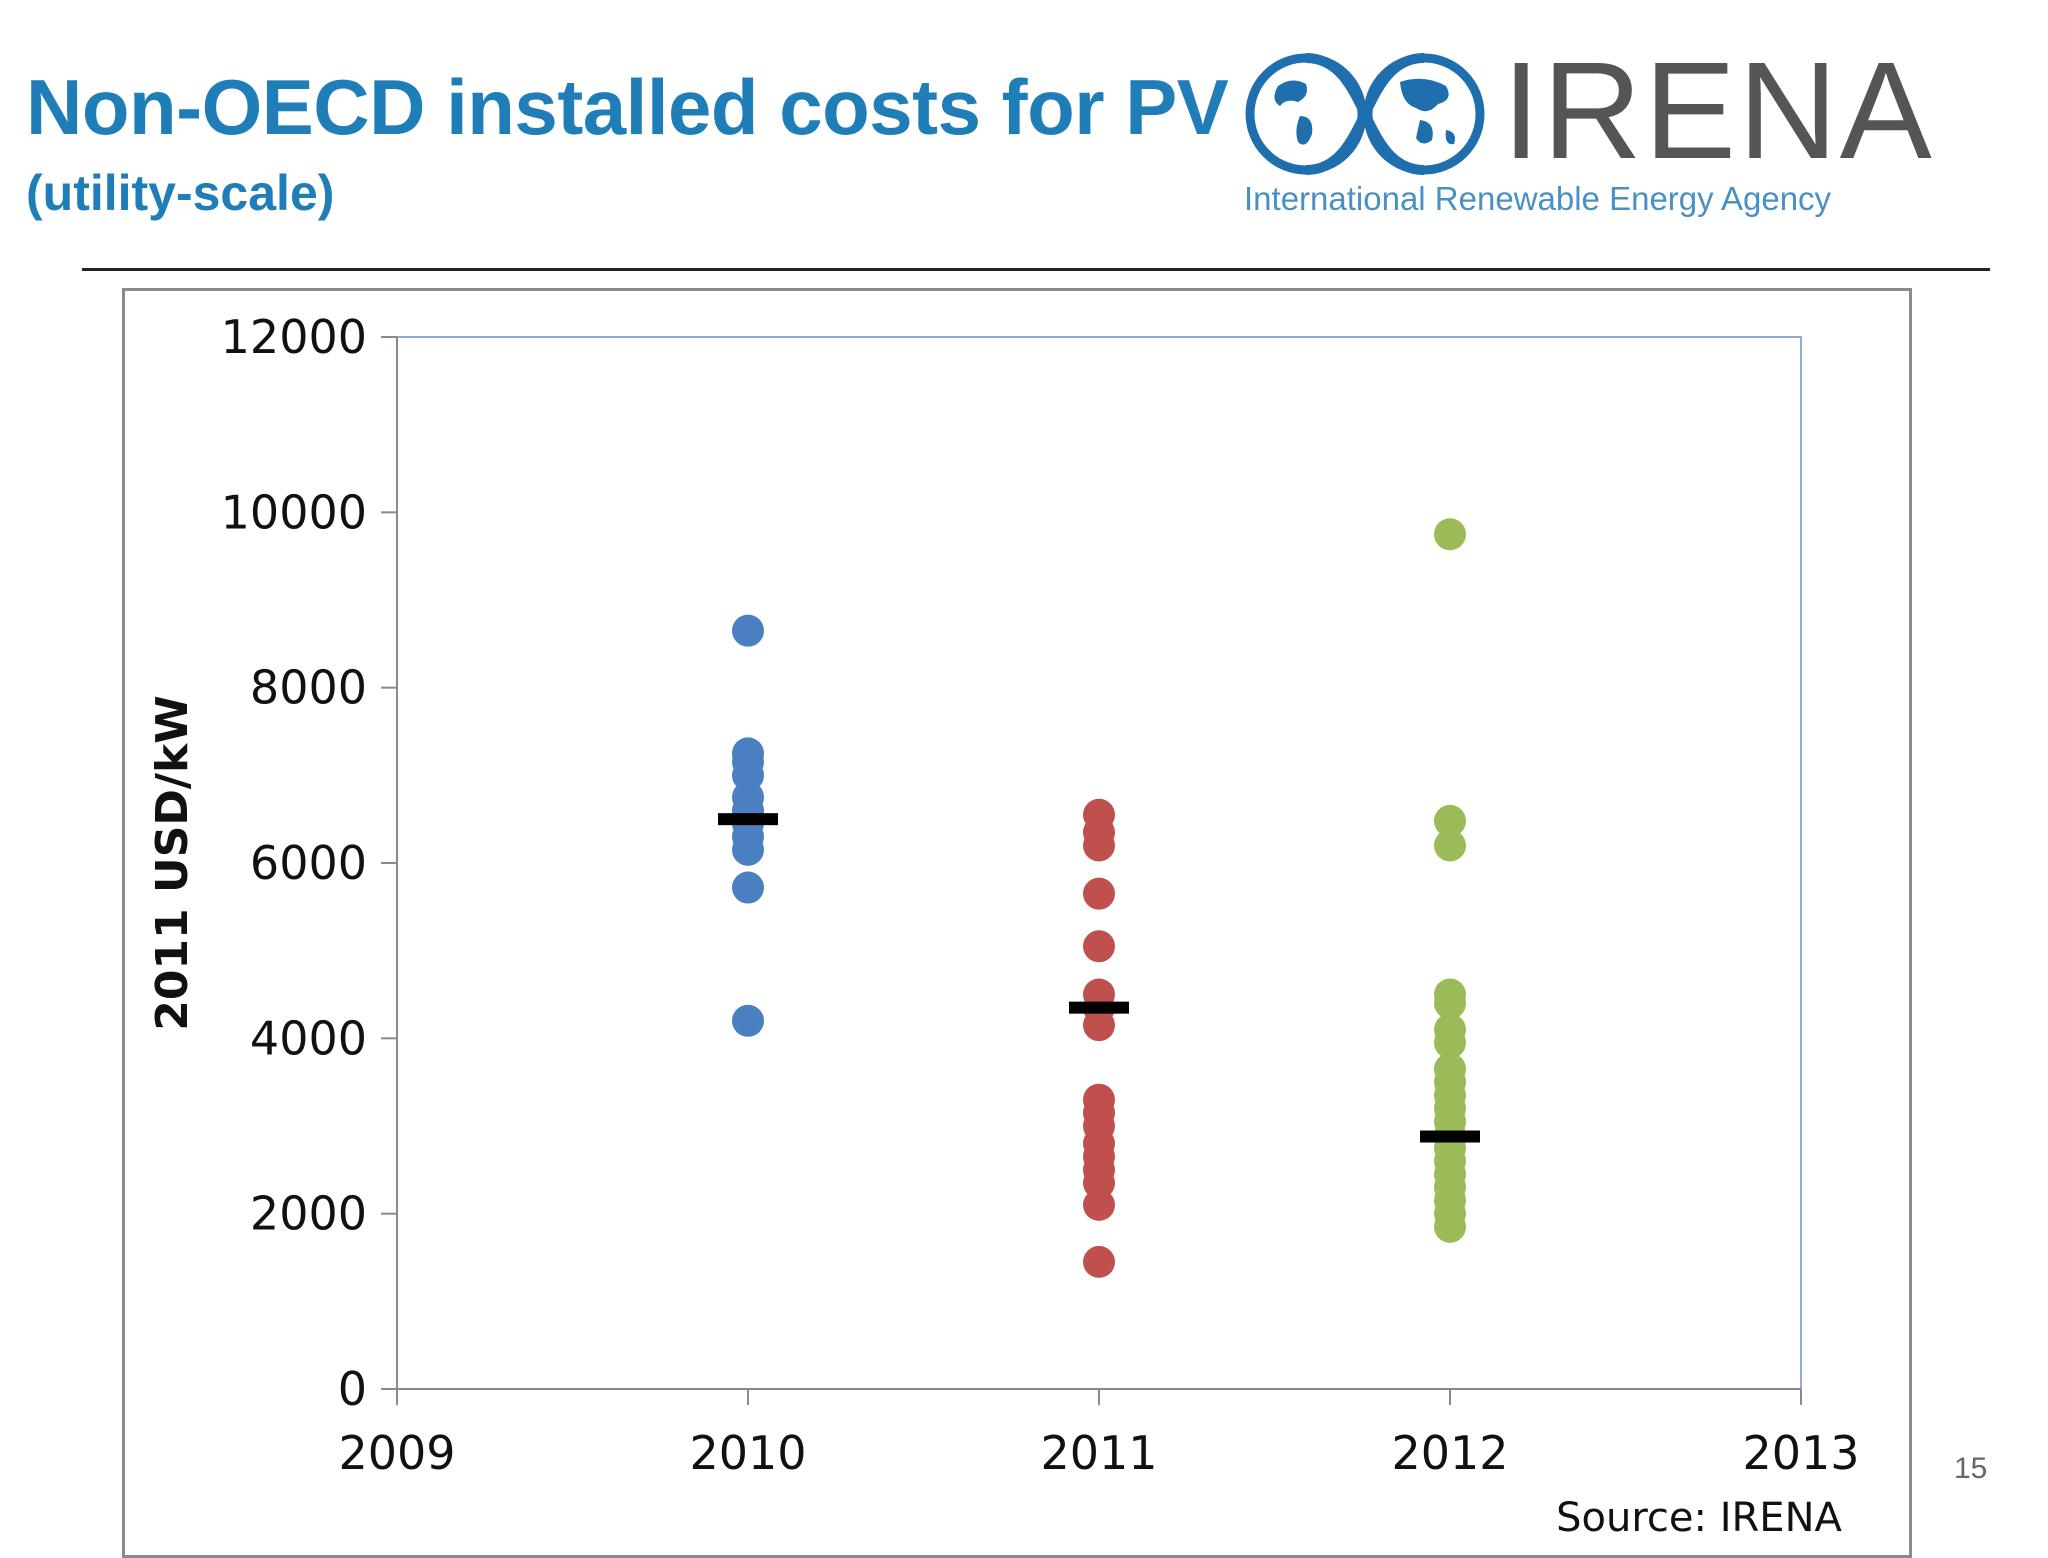 This screenshot has width=2048, height=1558. Describe the element at coordinates (180, 193) in the screenshot. I see `slide-subtitle: (utility-scale)` at that location.